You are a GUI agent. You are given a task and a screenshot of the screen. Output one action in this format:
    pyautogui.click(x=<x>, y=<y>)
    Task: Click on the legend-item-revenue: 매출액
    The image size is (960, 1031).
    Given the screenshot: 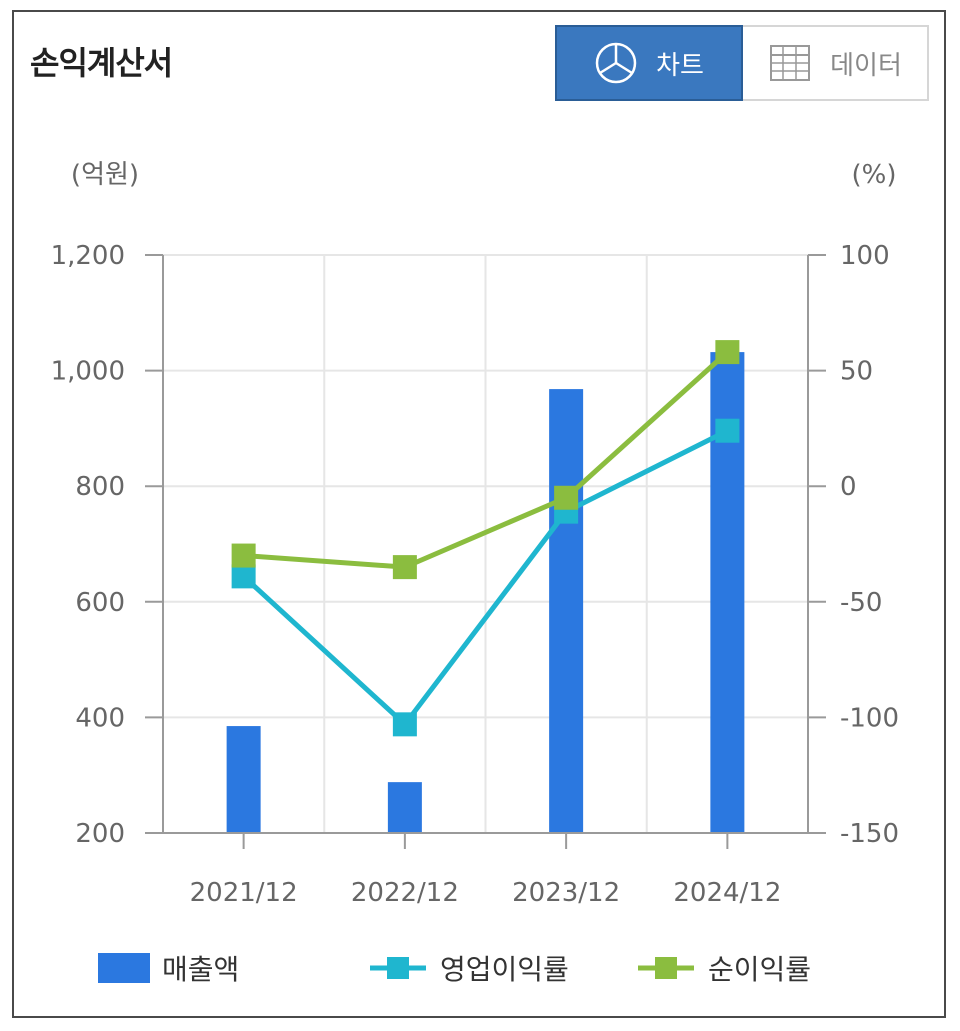 What is the action you would take?
    pyautogui.click(x=168, y=968)
    